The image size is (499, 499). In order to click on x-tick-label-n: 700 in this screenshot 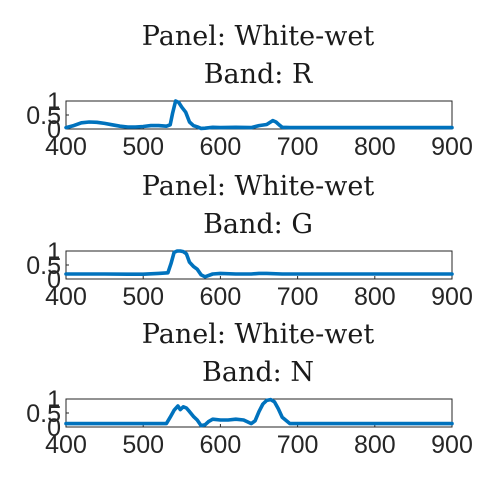, I will do `click(298, 445)`.